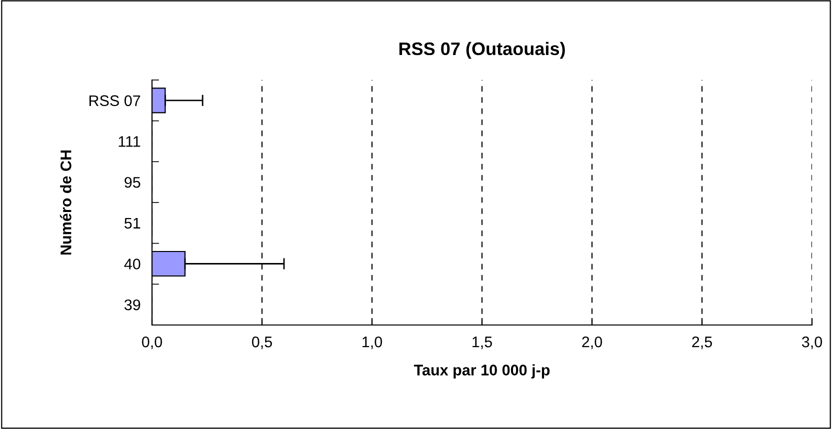 Image resolution: width=832 pixels, height=429 pixels. I want to click on x-tick-label: 2,5, so click(702, 343).